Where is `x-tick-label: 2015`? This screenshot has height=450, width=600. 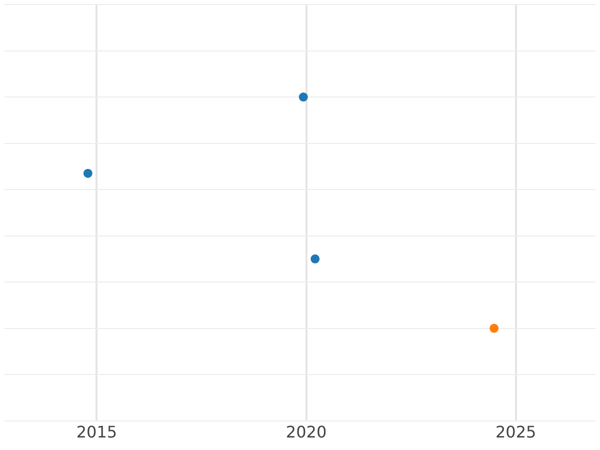 x-tick-label: 2015 is located at coordinates (97, 432).